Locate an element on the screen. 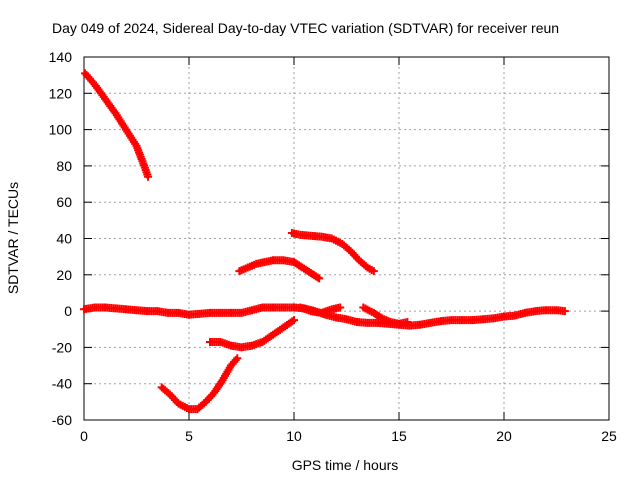  x-tick-label: 15 is located at coordinates (399, 436).